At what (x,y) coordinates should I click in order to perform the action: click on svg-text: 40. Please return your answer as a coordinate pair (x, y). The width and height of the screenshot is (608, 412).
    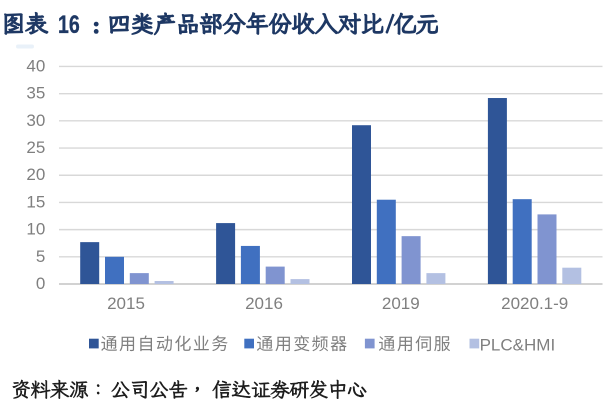
    Looking at the image, I should click on (35, 66).